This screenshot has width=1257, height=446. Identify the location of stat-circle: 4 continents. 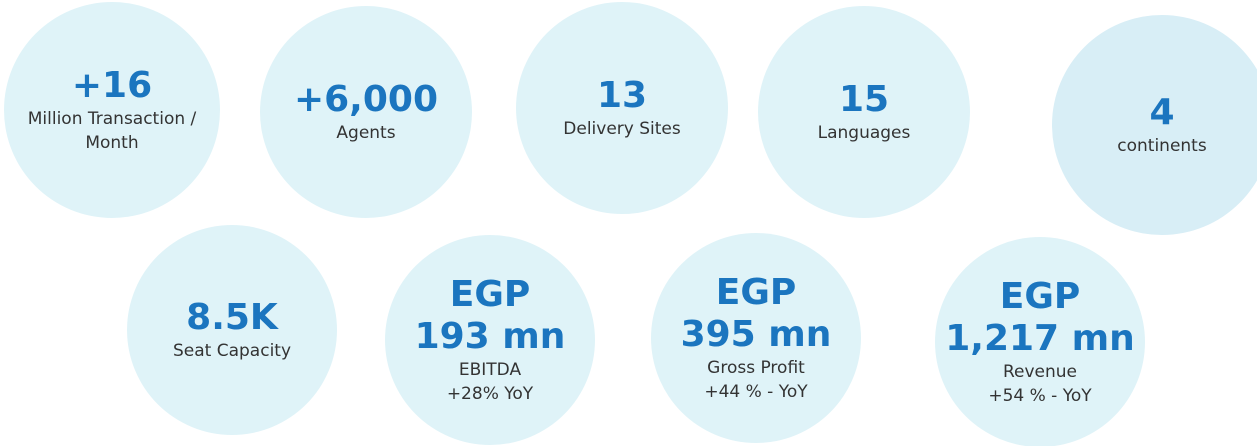
(1154, 125).